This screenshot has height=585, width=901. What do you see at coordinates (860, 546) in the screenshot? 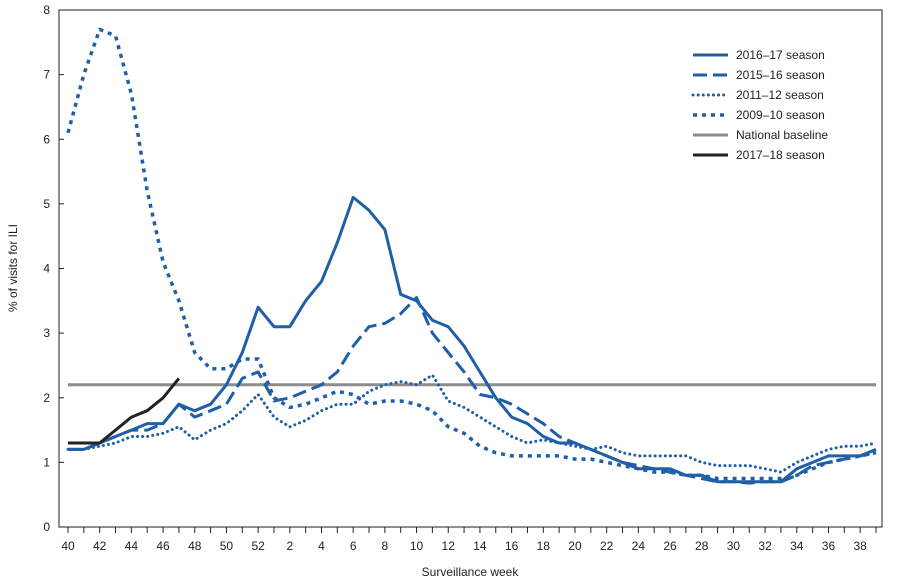
I see `x-tick-label: 38` at bounding box center [860, 546].